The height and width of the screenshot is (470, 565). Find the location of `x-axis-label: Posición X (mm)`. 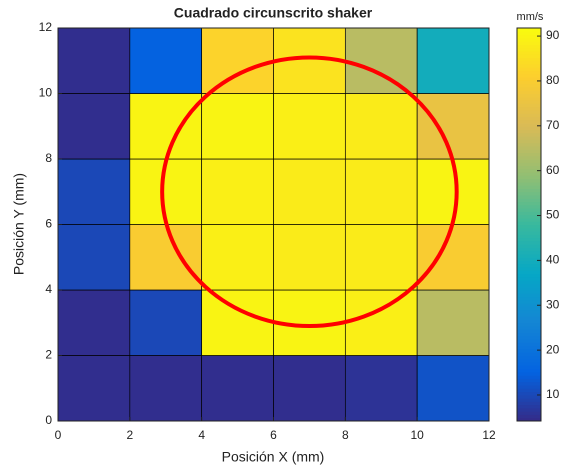

x-axis-label: Posición X (mm) is located at coordinates (273, 457).